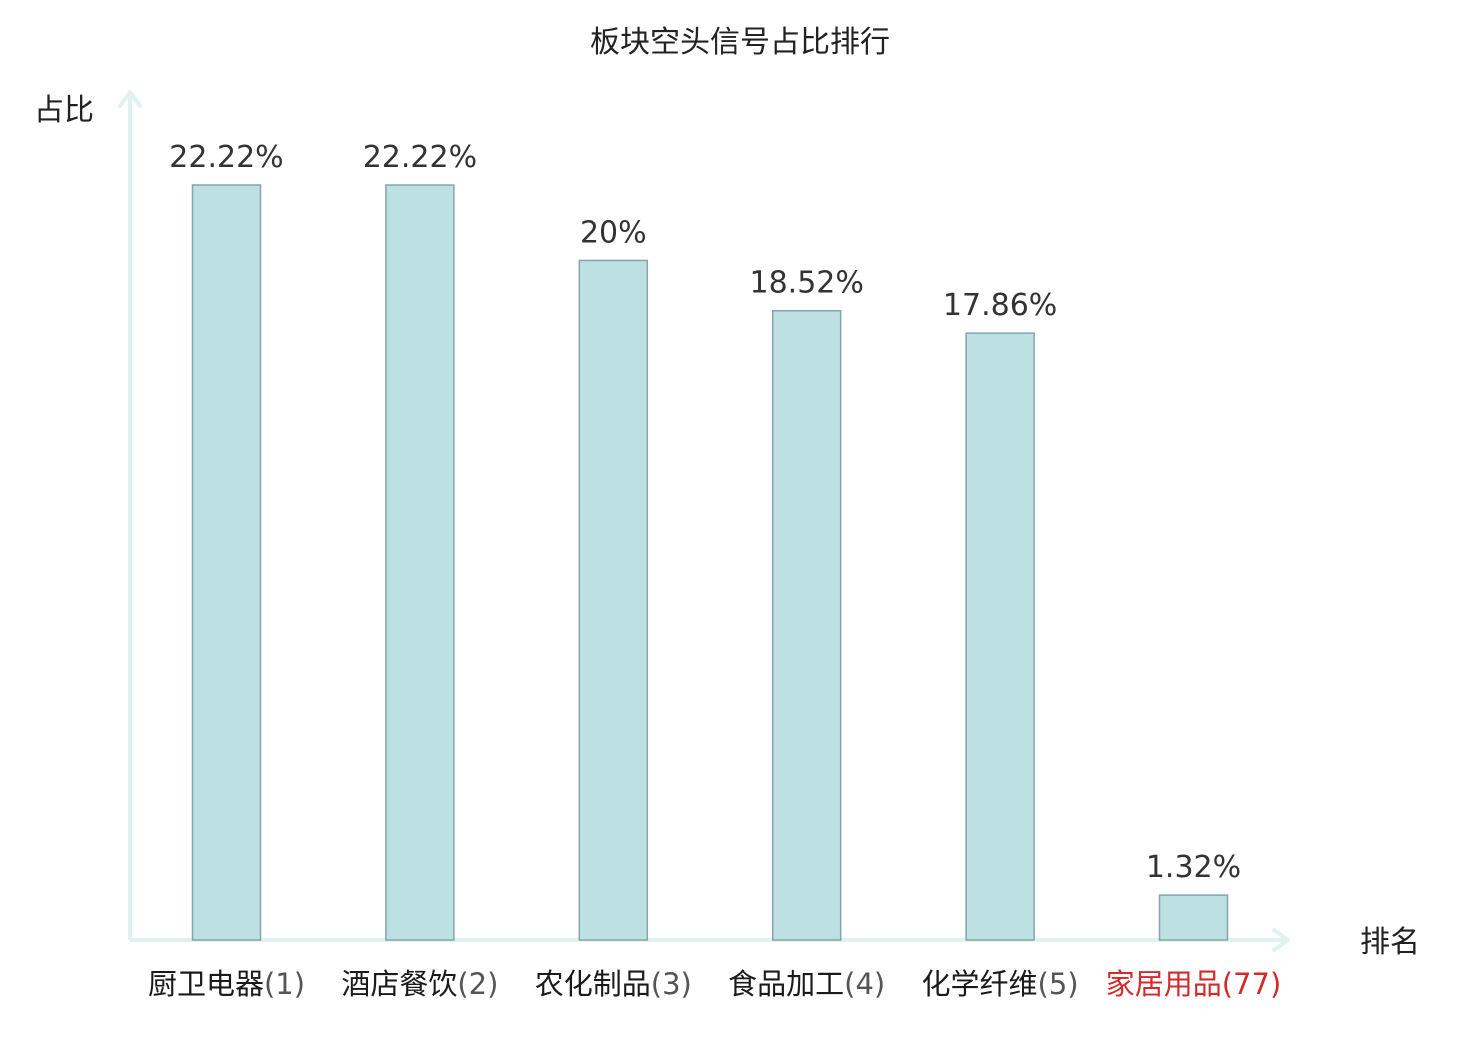  I want to click on x-tick-label-6: 家居用品(77), so click(1194, 984).